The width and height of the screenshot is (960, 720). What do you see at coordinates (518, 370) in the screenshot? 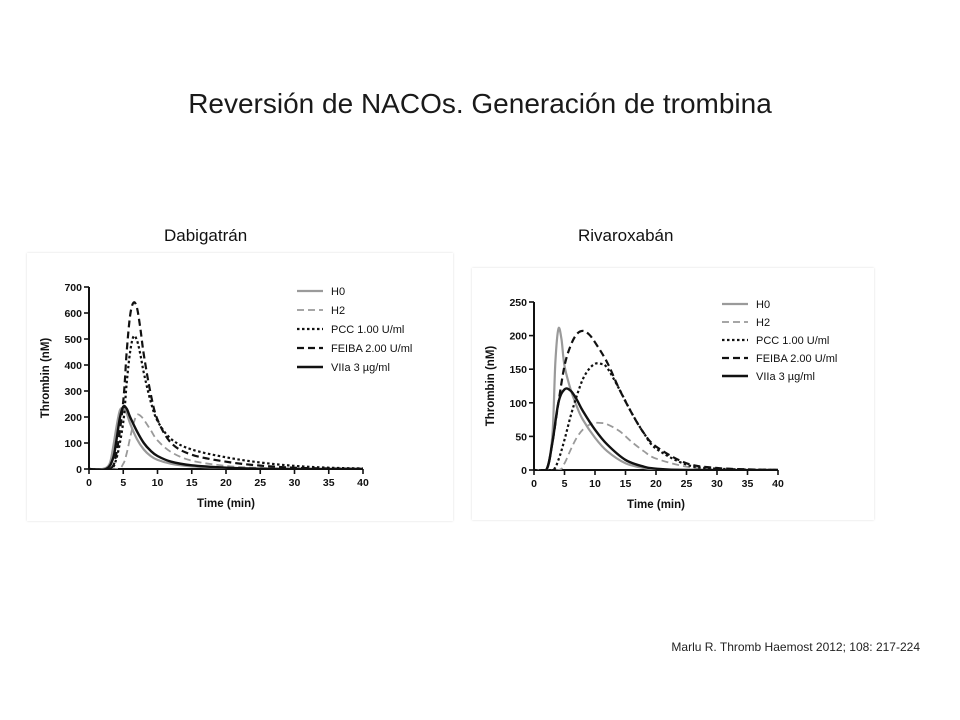
I see `y-tick-label: 150` at bounding box center [518, 370].